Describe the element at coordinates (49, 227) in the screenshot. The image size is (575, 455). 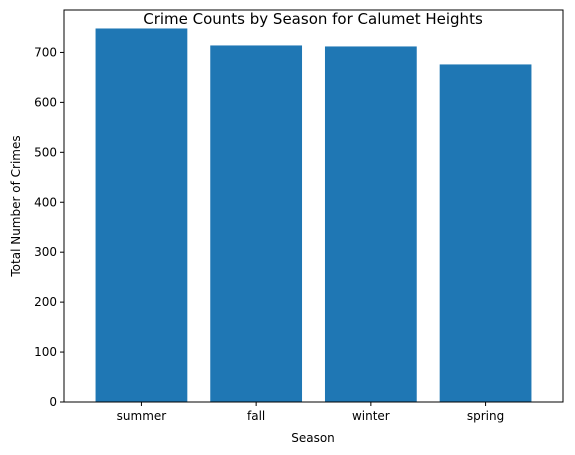
I see `y-axis-ticks: 0 100 200 300 400 500 600 700` at that location.